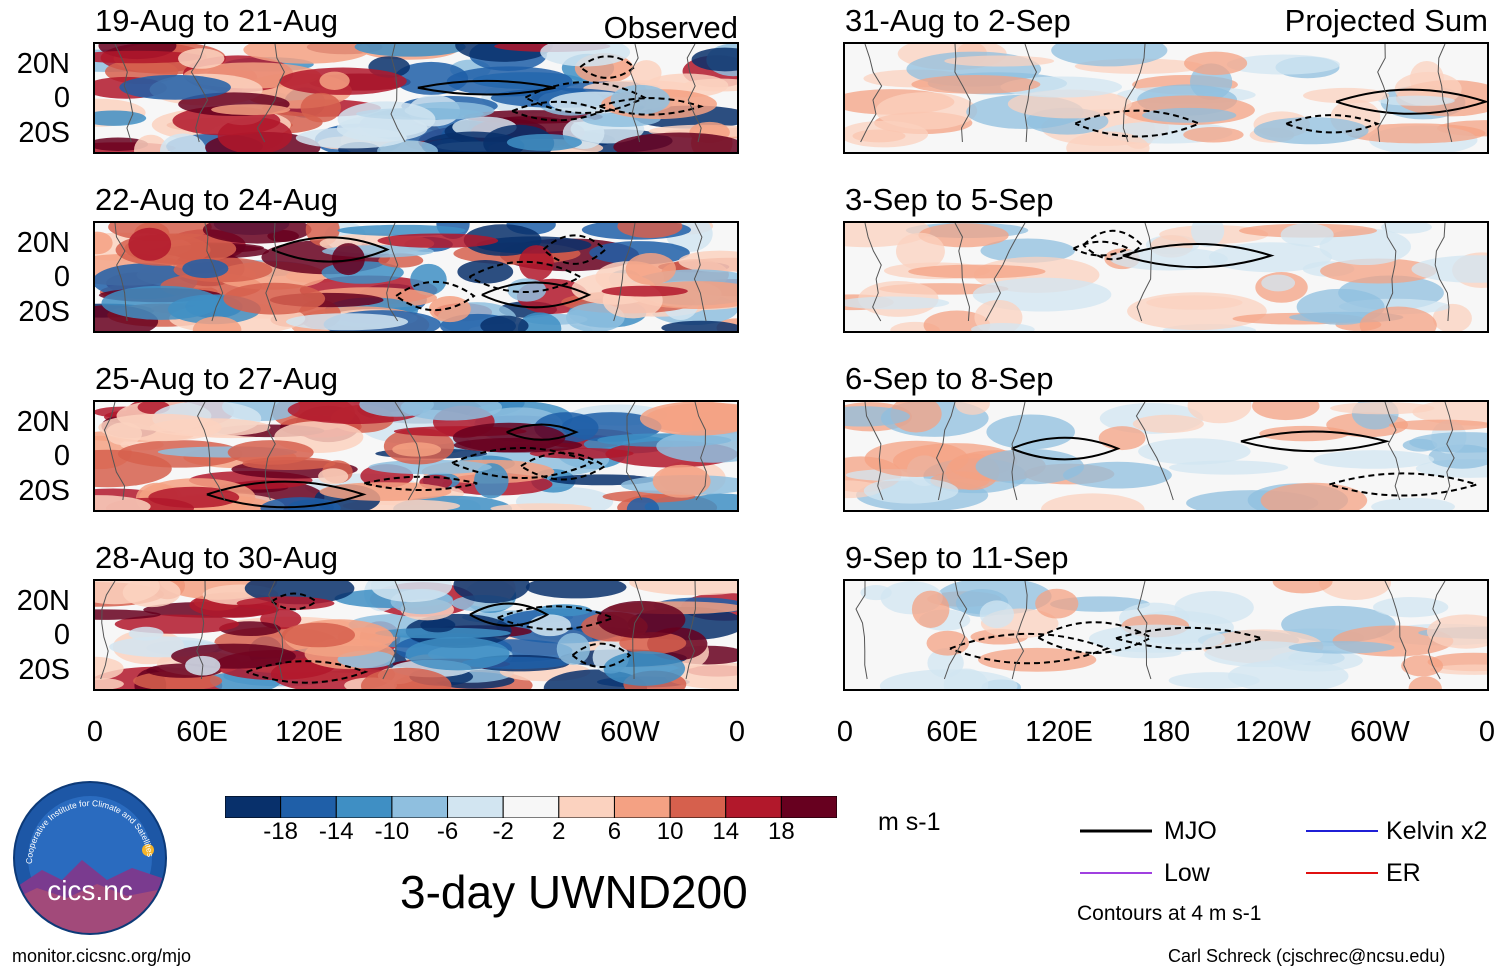 Image resolution: width=1501 pixels, height=972 pixels. I want to click on legend-line-er, so click(1342, 873).